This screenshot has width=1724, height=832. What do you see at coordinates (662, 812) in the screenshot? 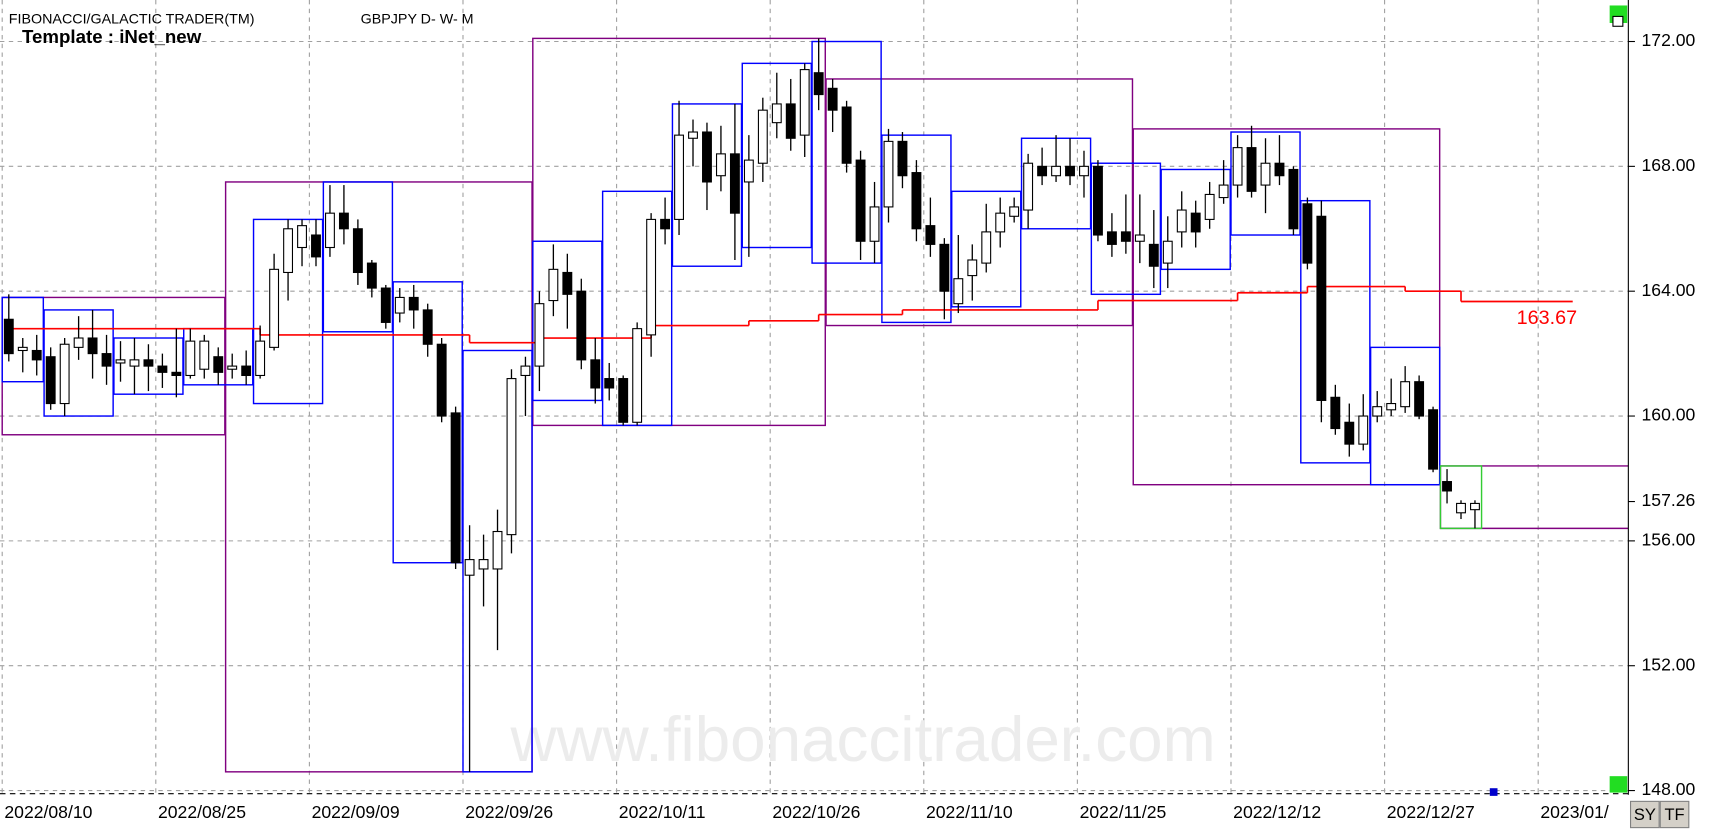
I see `x-tick-label: 2022/10/11` at bounding box center [662, 812].